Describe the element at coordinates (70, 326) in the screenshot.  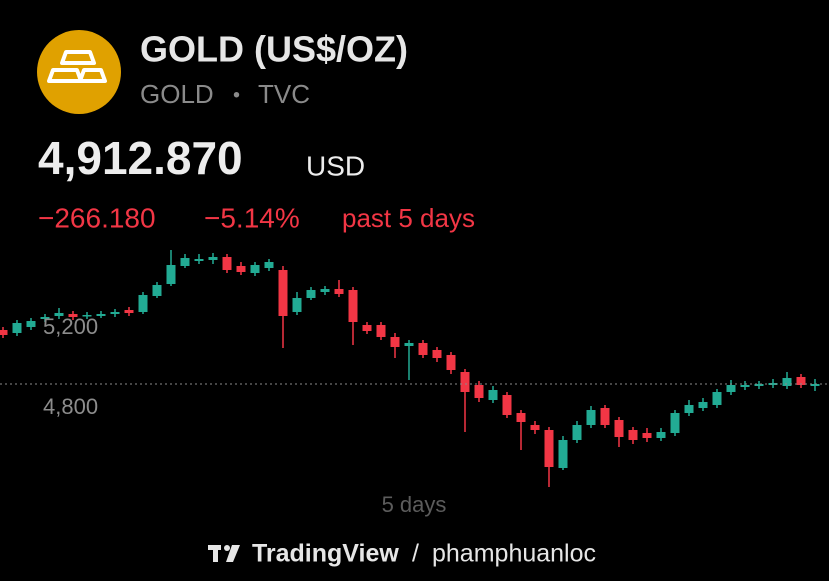
I see `y-tick-label: 5,200` at that location.